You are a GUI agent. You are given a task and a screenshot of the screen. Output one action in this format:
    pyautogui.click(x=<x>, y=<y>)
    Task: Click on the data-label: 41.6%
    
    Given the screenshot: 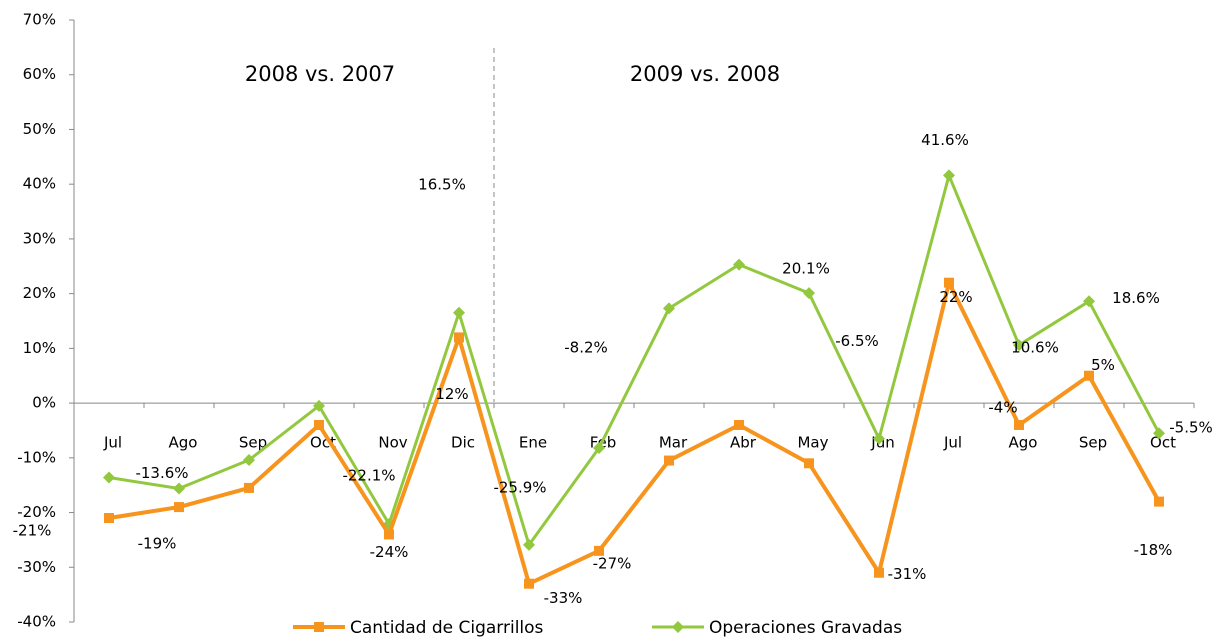 What is the action you would take?
    pyautogui.click(x=945, y=140)
    